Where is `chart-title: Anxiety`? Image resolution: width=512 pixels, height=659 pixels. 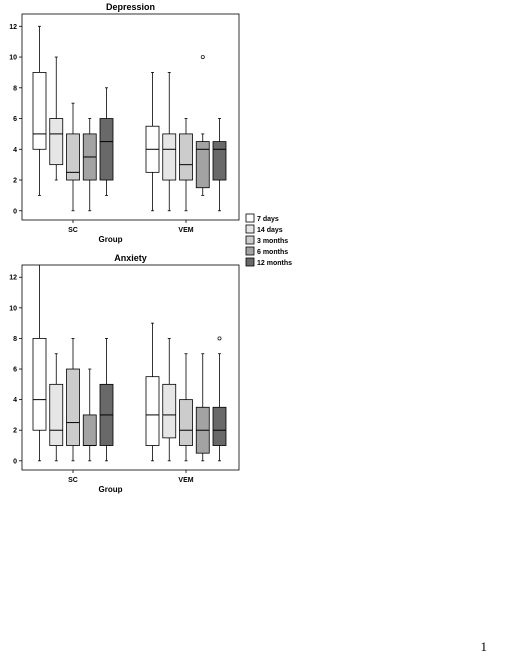 chart-title: Anxiety is located at coordinates (130, 258).